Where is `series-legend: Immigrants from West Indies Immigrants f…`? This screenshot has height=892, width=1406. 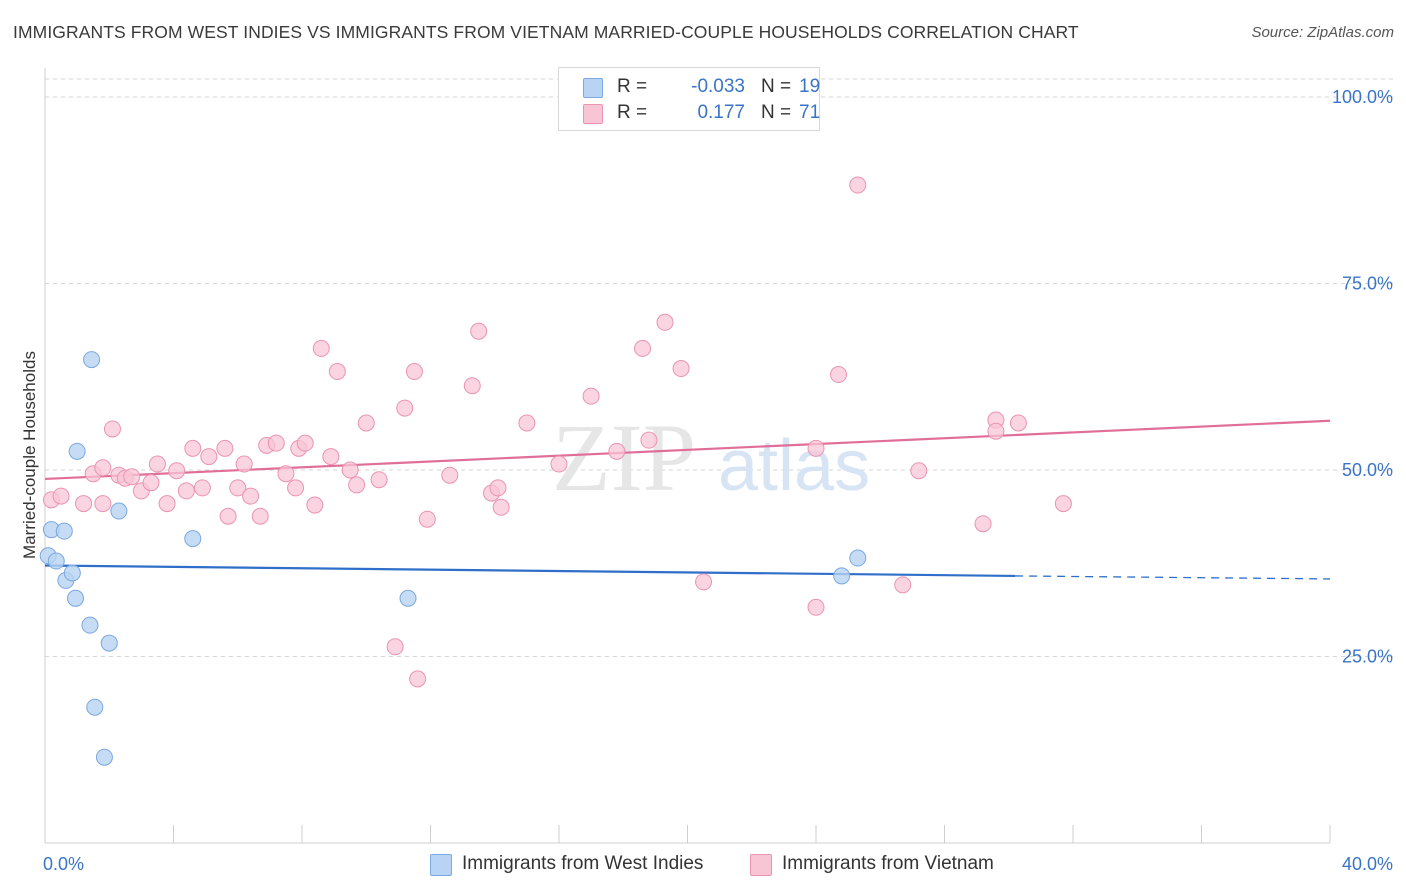 series-legend: Immigrants from West Indies Immigrants f… is located at coordinates (703, 865).